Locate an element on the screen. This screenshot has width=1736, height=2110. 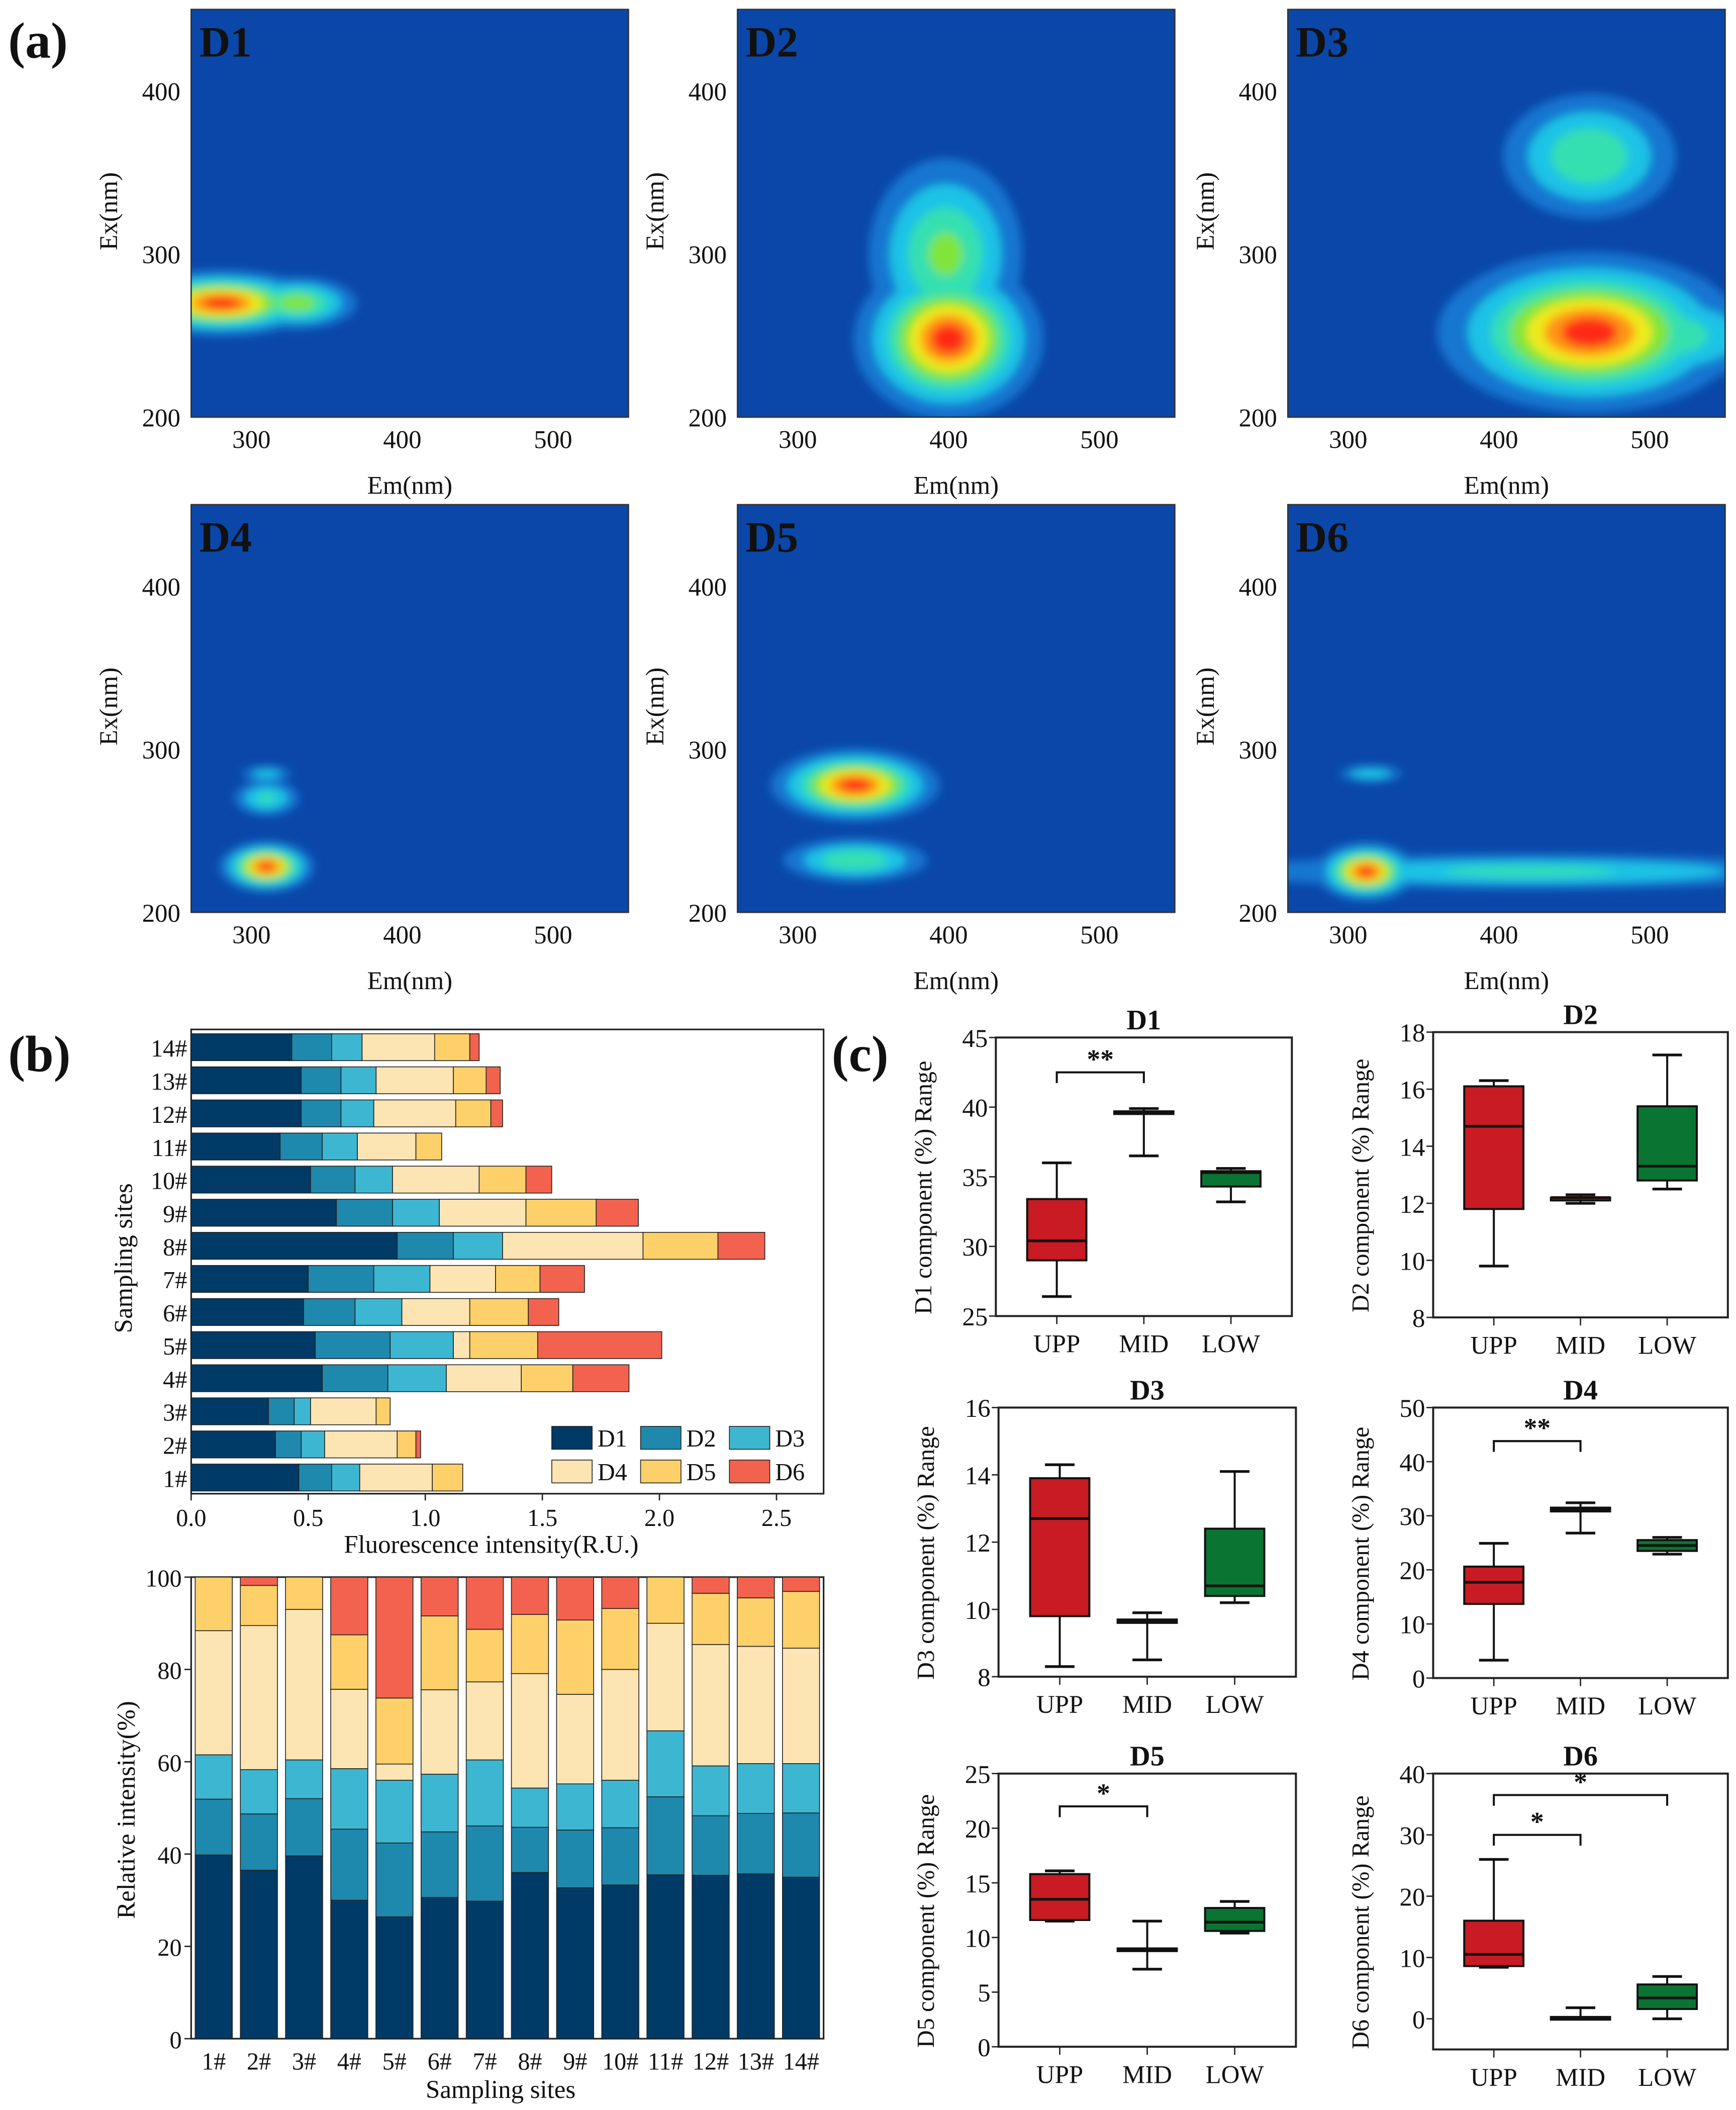
y-tick-label: 8# is located at coordinates (175, 1247).